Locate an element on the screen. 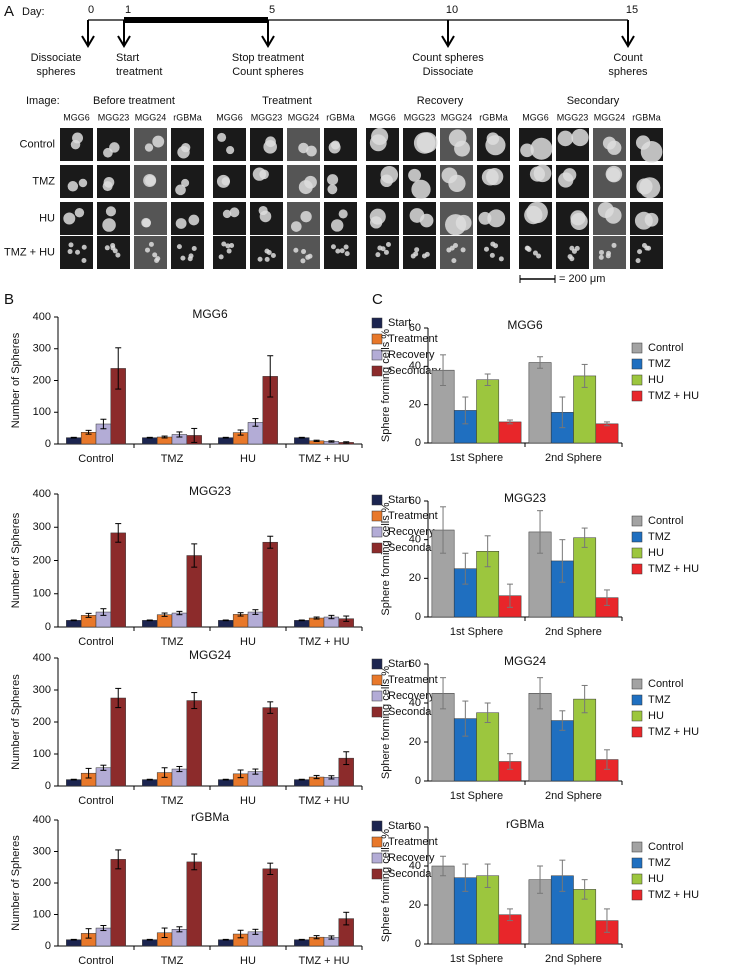 This screenshot has height=977, width=731. y-axis-label: Number of Spheres is located at coordinates (16, 380).